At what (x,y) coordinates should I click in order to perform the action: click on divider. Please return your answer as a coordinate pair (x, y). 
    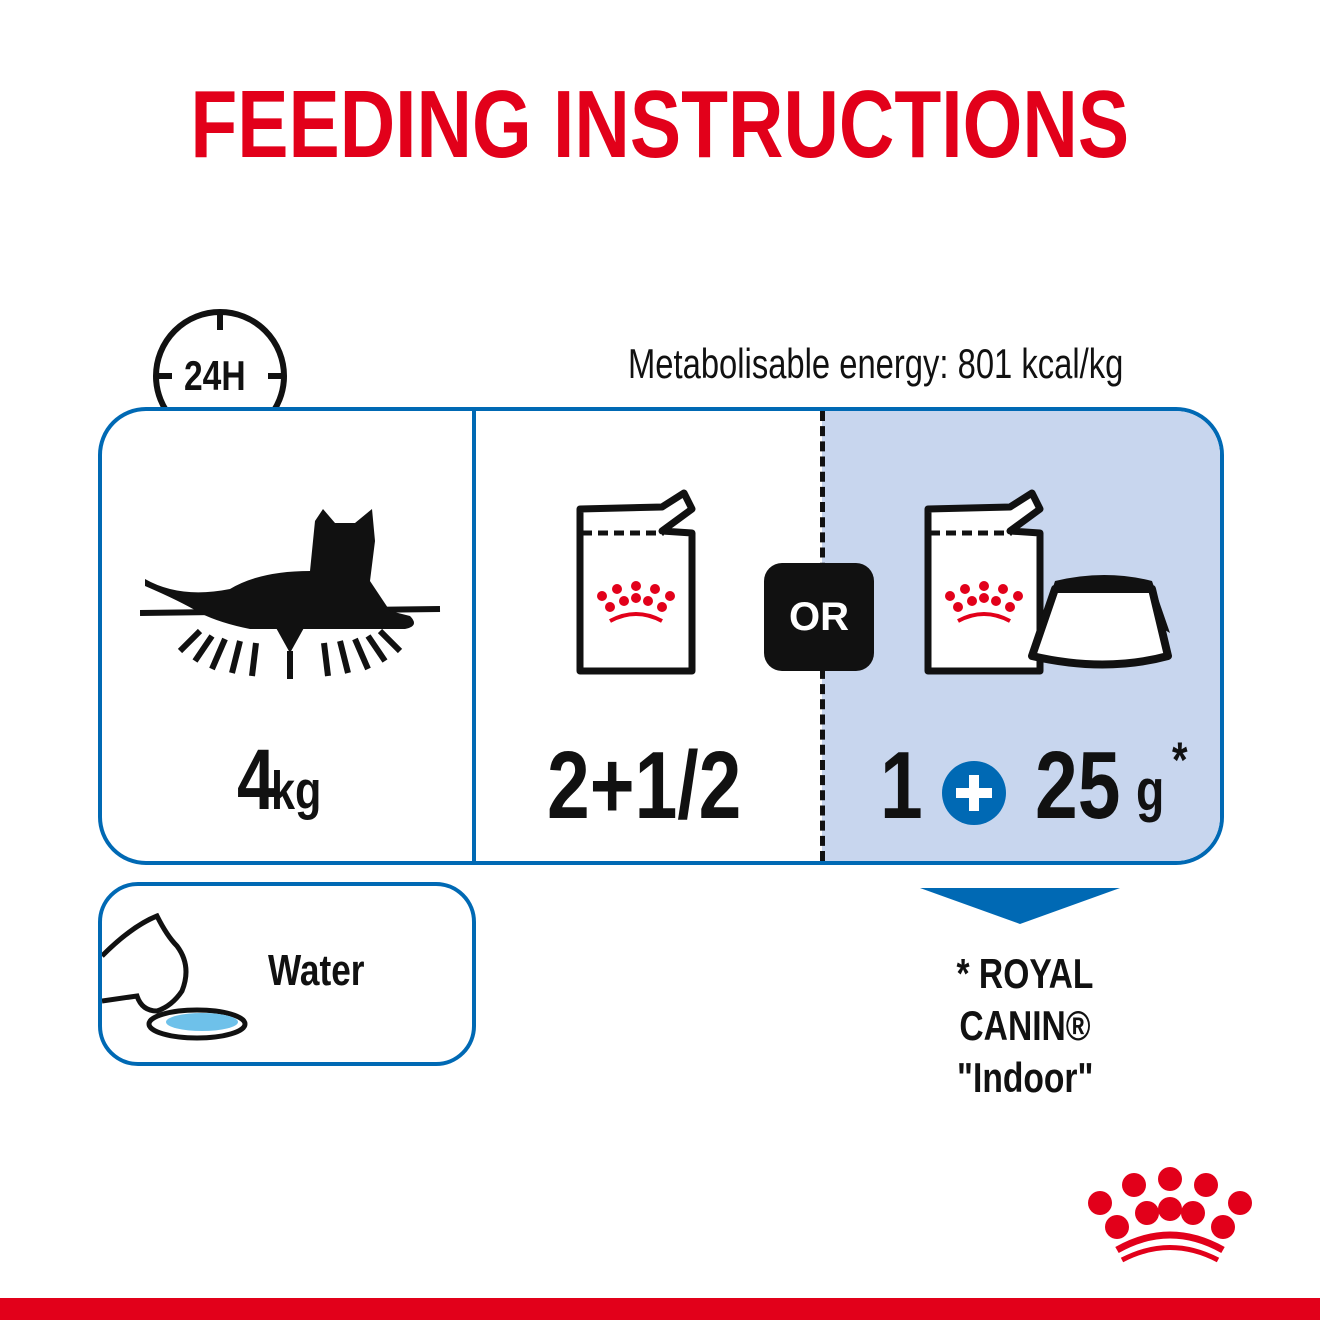
    Looking at the image, I should click on (474, 636).